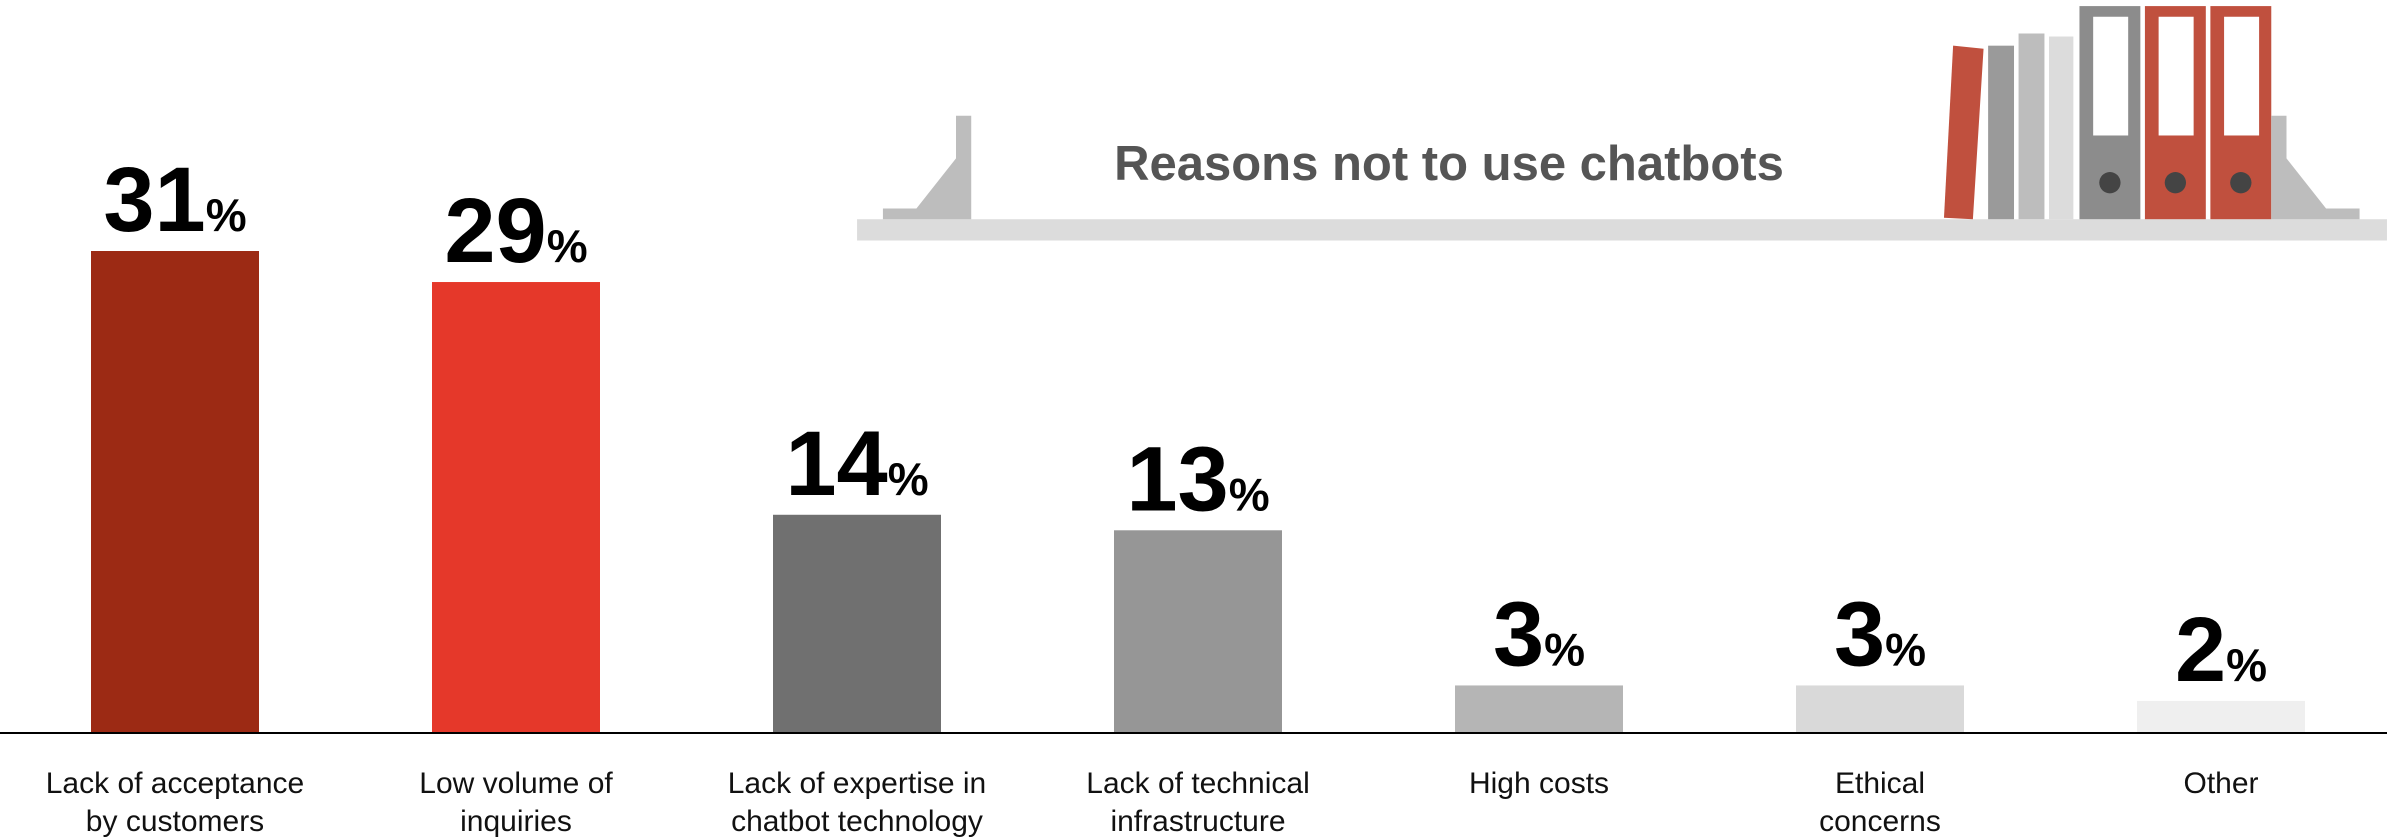  What do you see at coordinates (857, 821) in the screenshot?
I see `x-tick-label: chatbot technology` at bounding box center [857, 821].